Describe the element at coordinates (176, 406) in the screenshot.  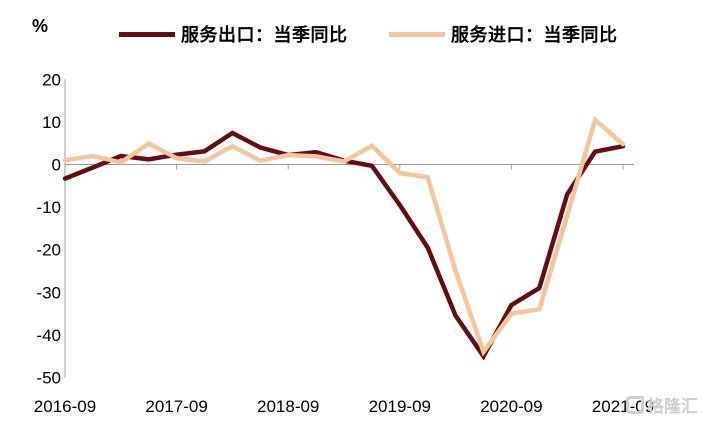
I see `x-axis-tick-label: 2017-09` at that location.